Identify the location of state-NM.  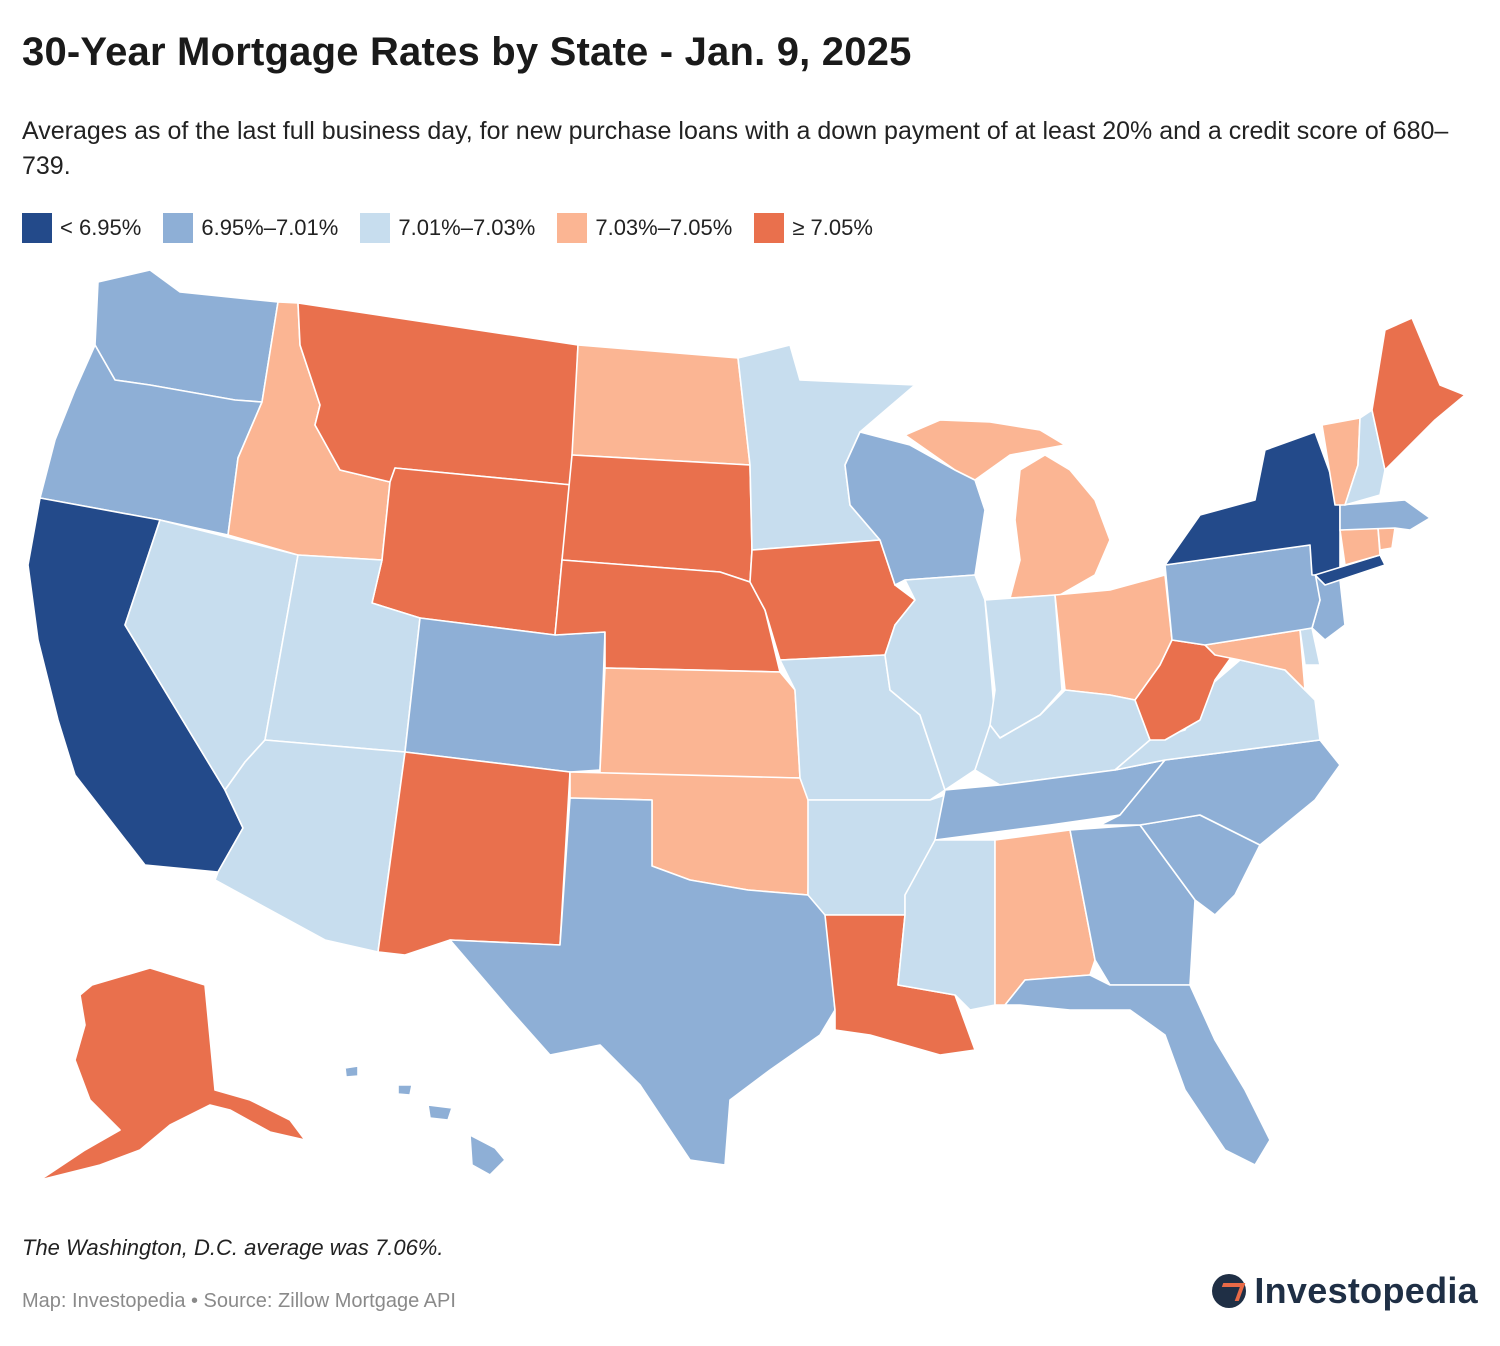
(474, 853).